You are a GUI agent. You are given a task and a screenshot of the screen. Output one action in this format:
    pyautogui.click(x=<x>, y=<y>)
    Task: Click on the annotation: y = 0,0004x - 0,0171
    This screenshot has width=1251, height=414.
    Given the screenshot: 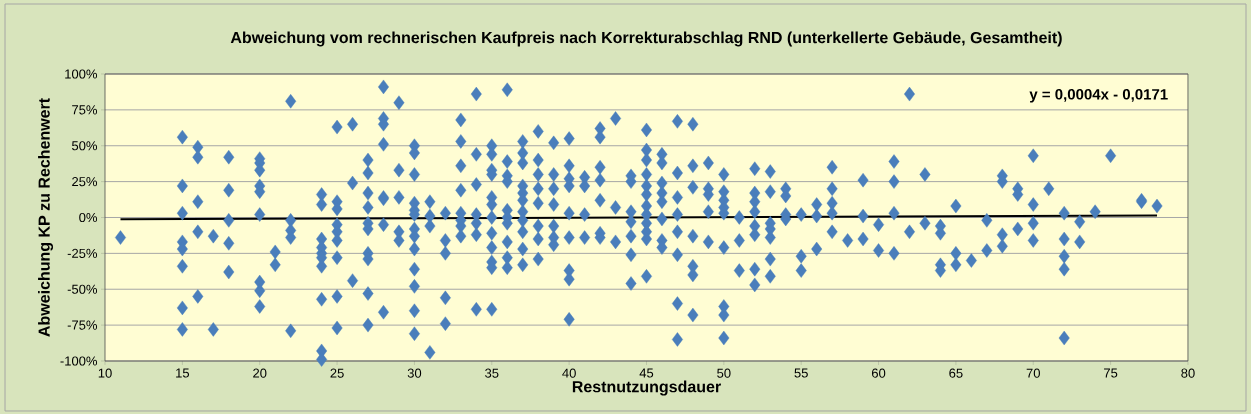 What is the action you would take?
    pyautogui.click(x=1098, y=96)
    